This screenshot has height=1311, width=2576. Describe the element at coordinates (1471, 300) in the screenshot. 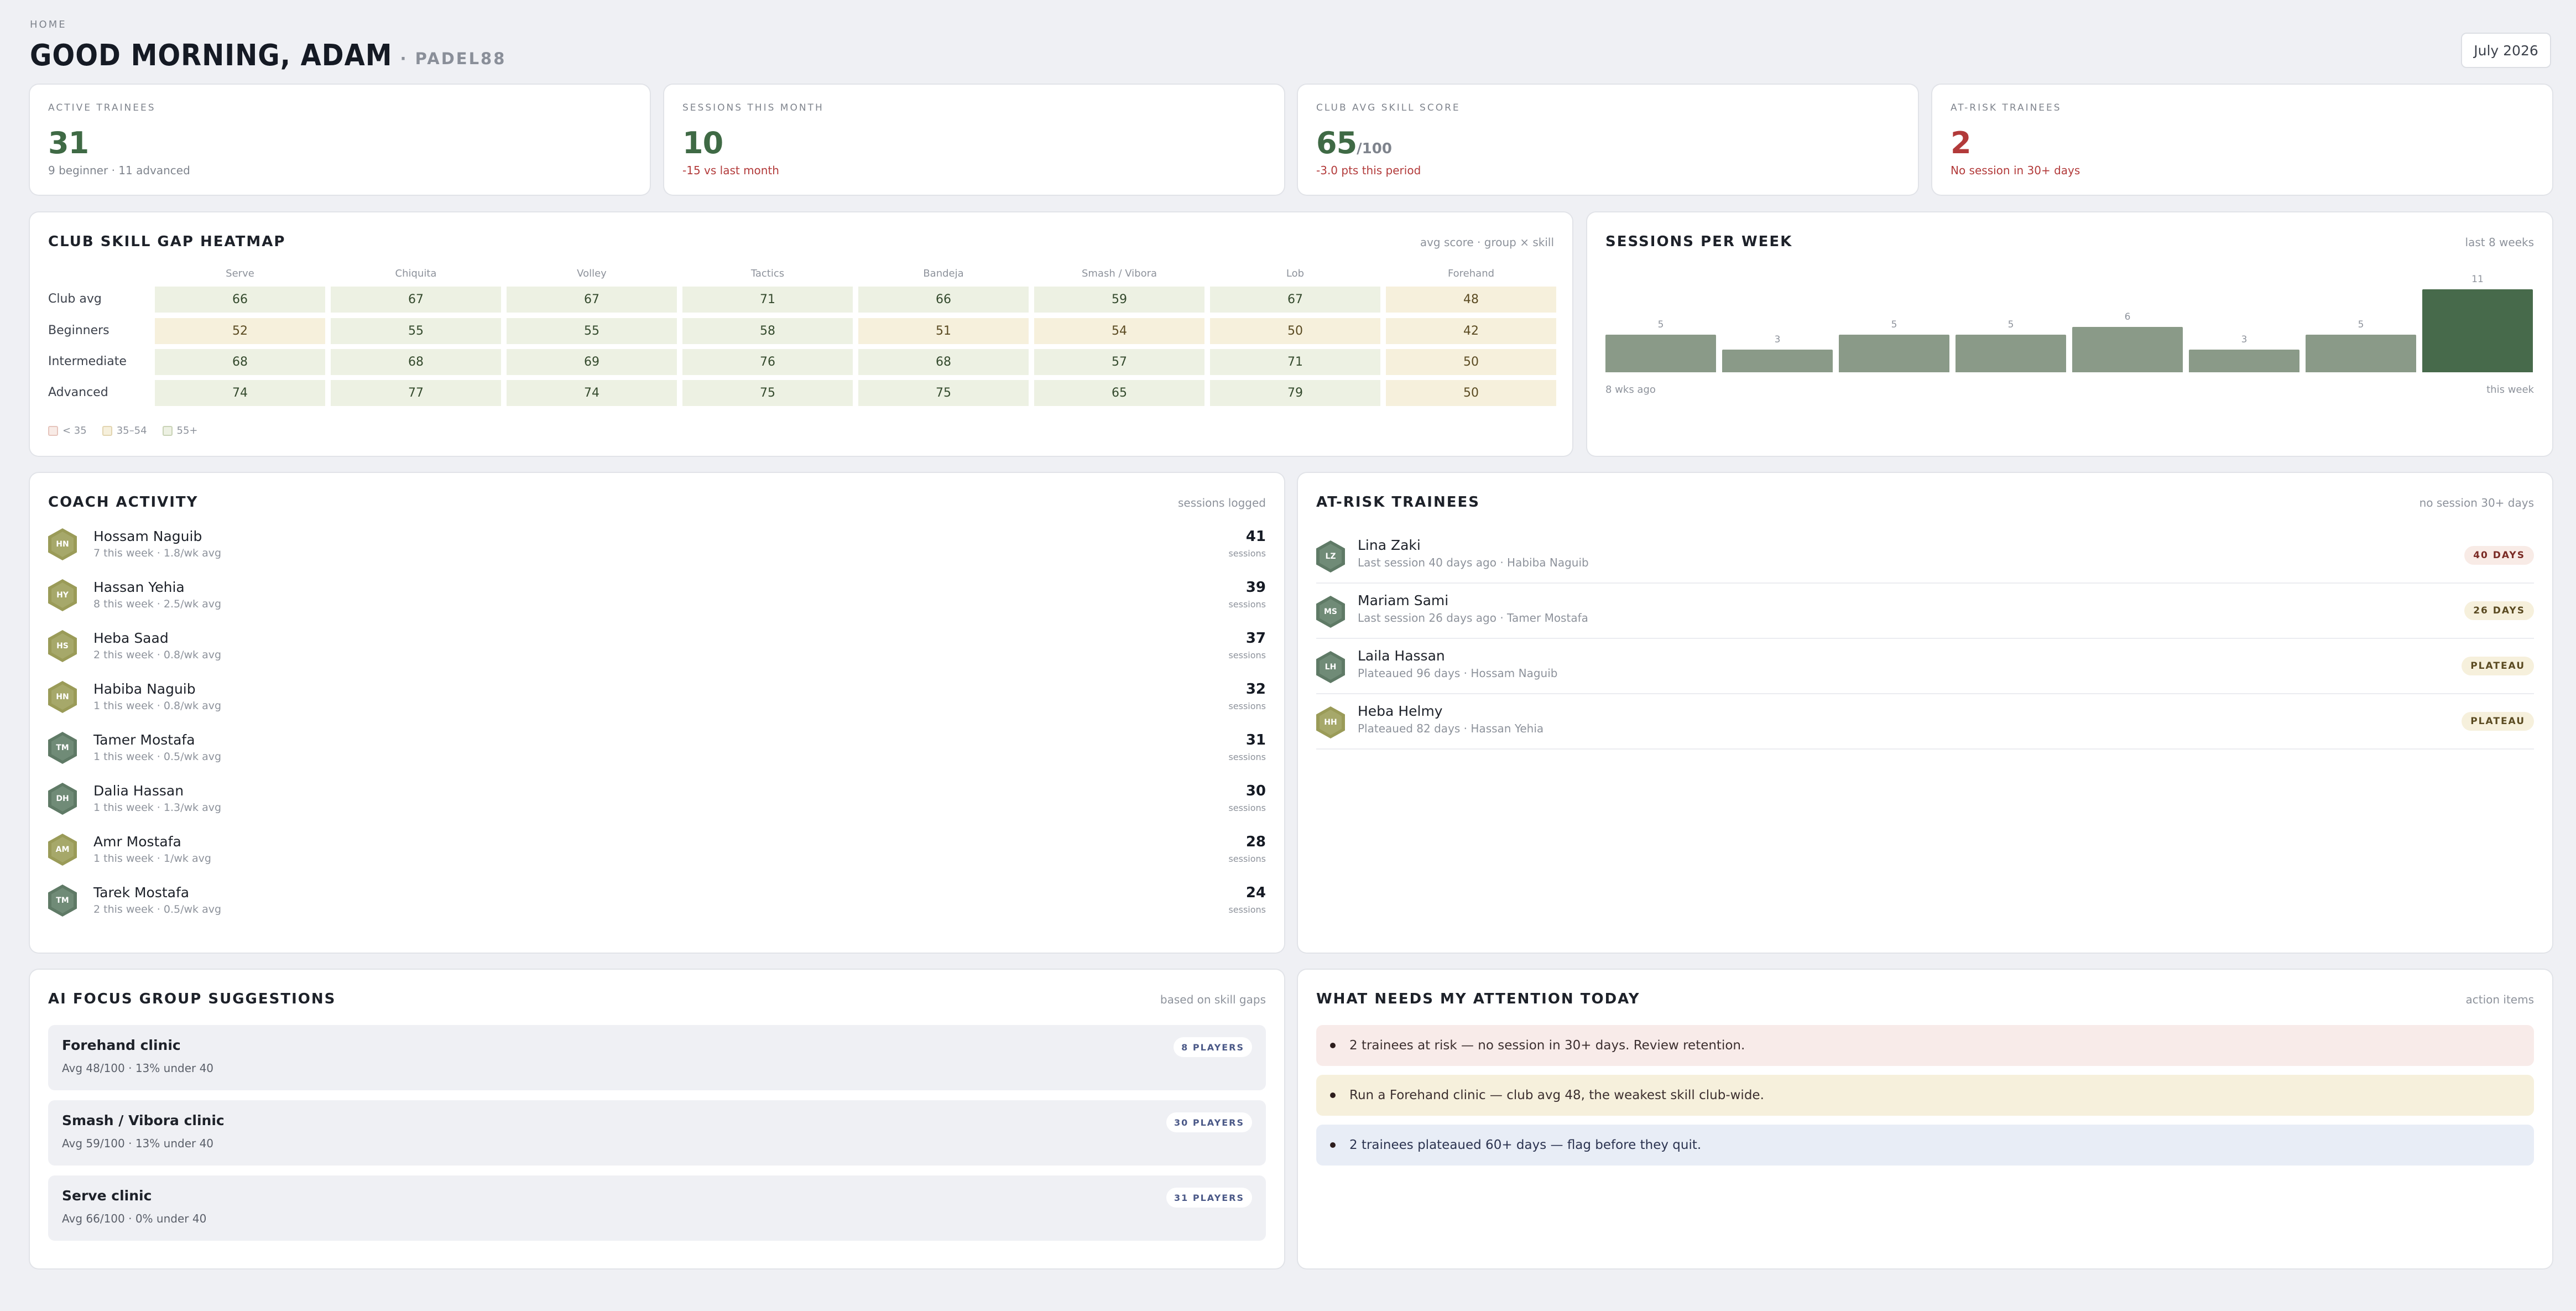

I see `heatmap-cell: 48` at that location.